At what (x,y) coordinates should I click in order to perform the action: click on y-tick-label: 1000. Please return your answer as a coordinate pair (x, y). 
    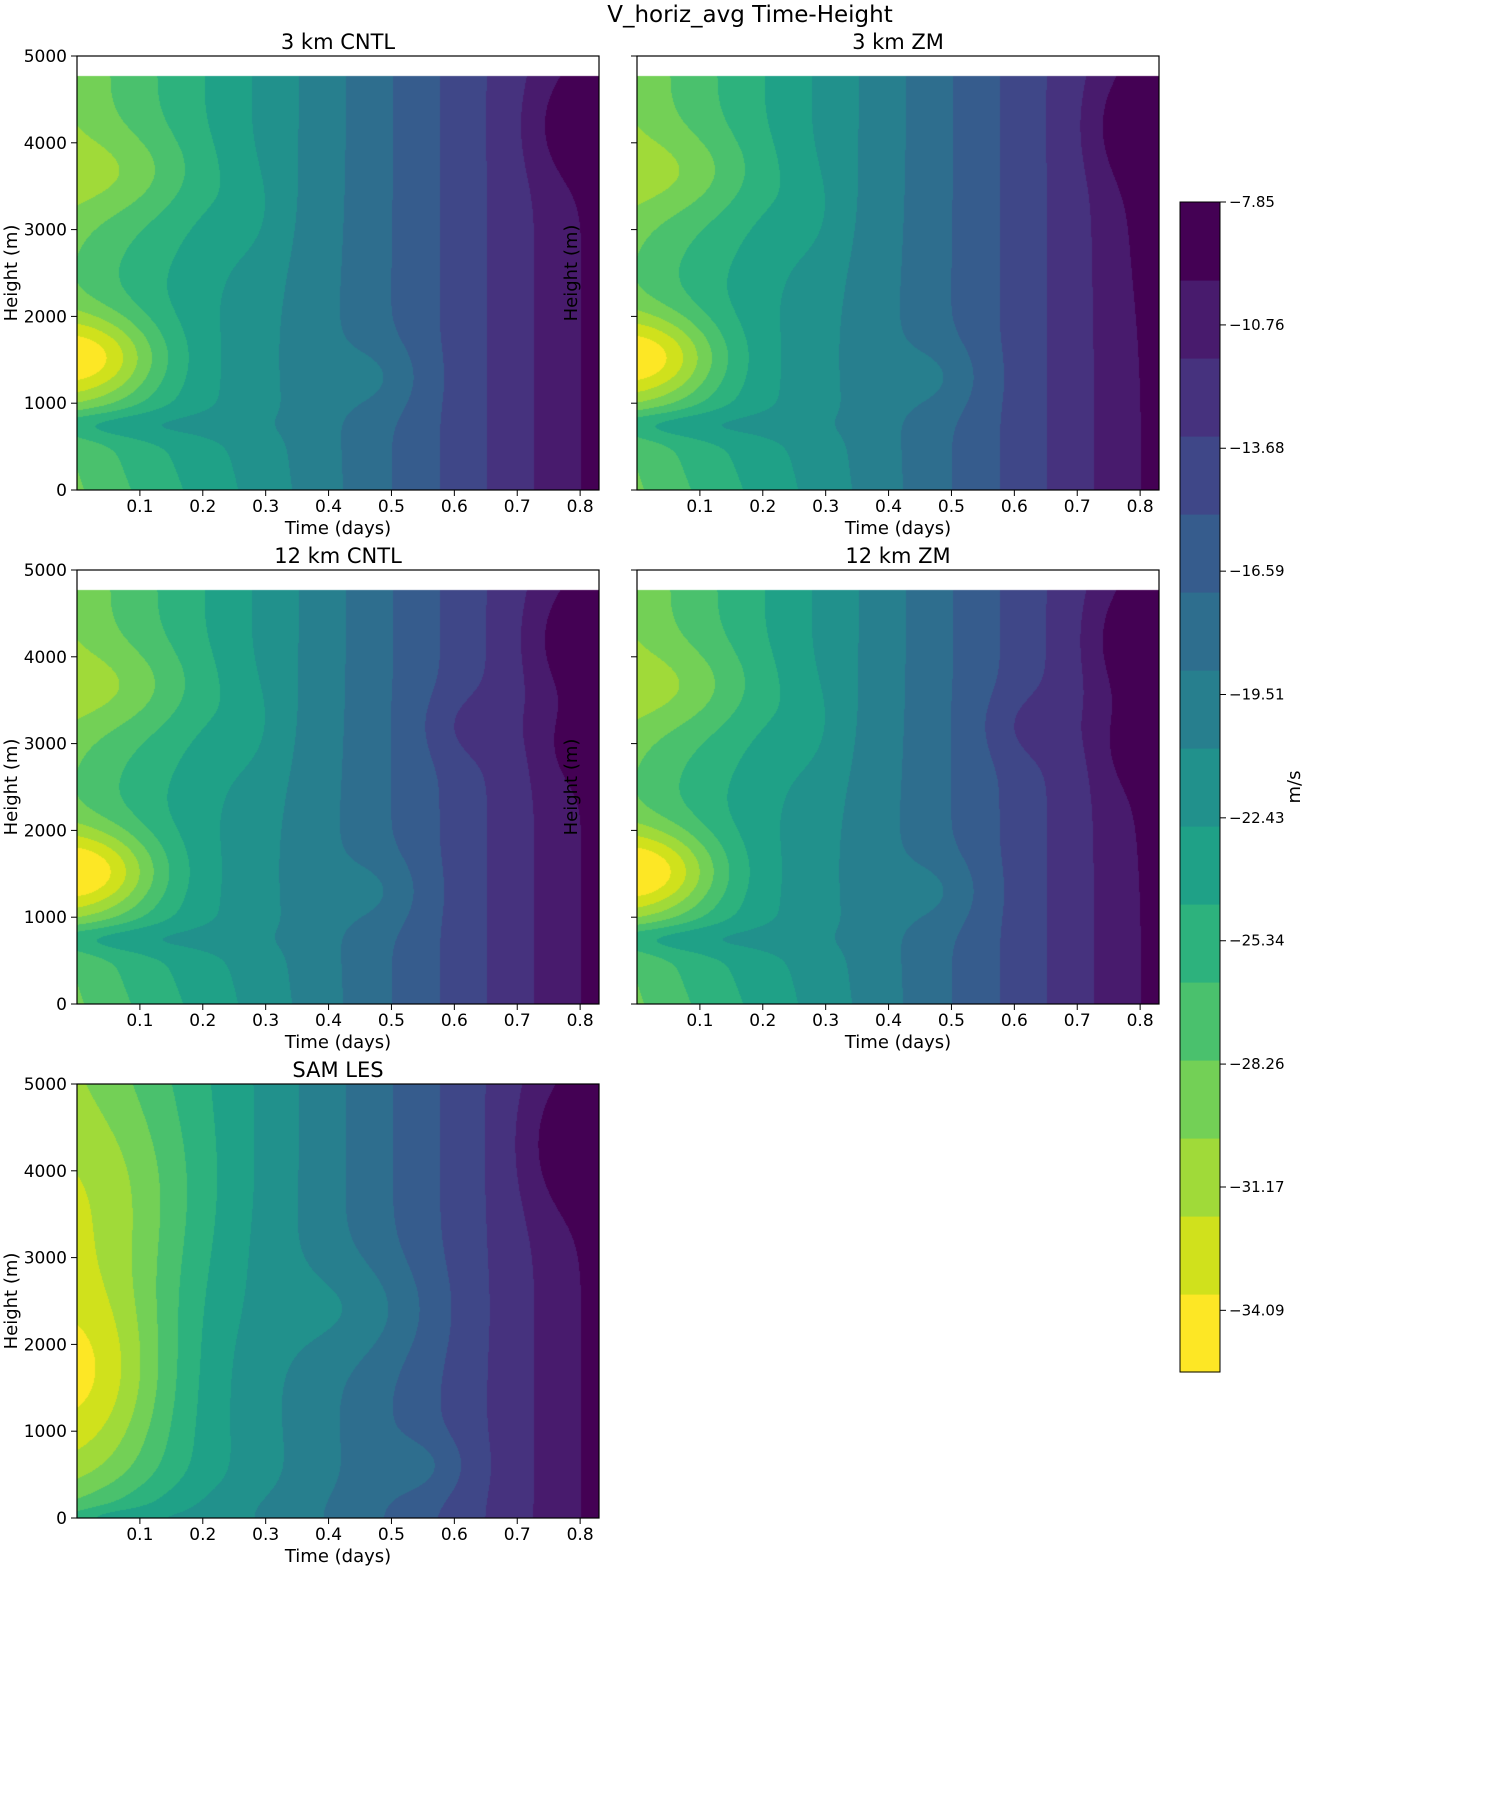
    Looking at the image, I should click on (45, 404).